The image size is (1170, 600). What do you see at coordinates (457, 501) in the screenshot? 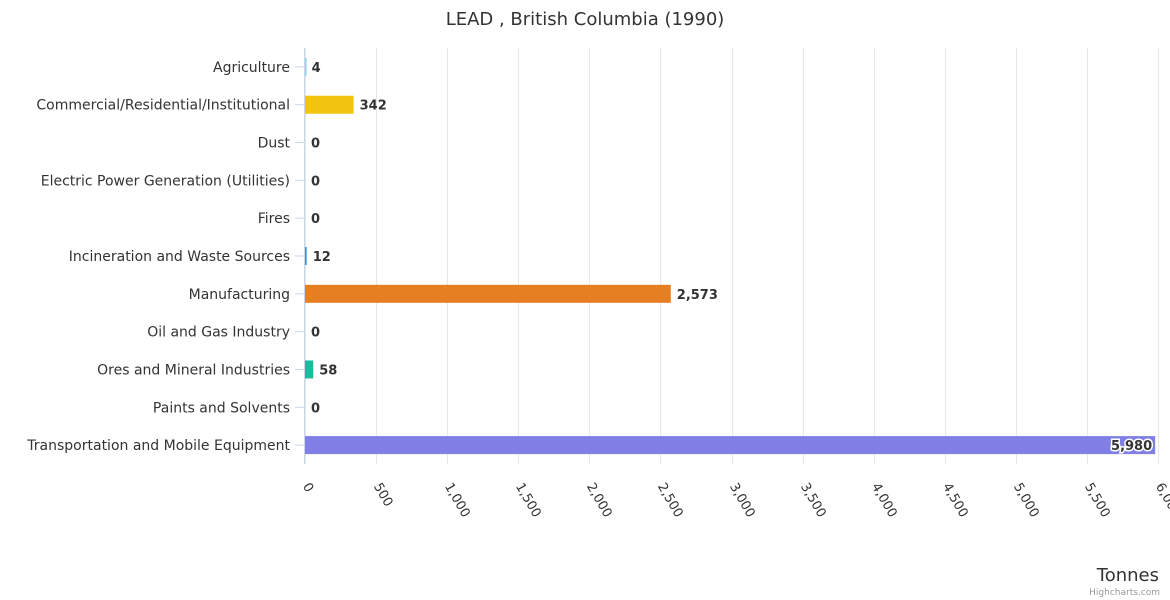
I see `x-tick-label: 1,000` at bounding box center [457, 501].